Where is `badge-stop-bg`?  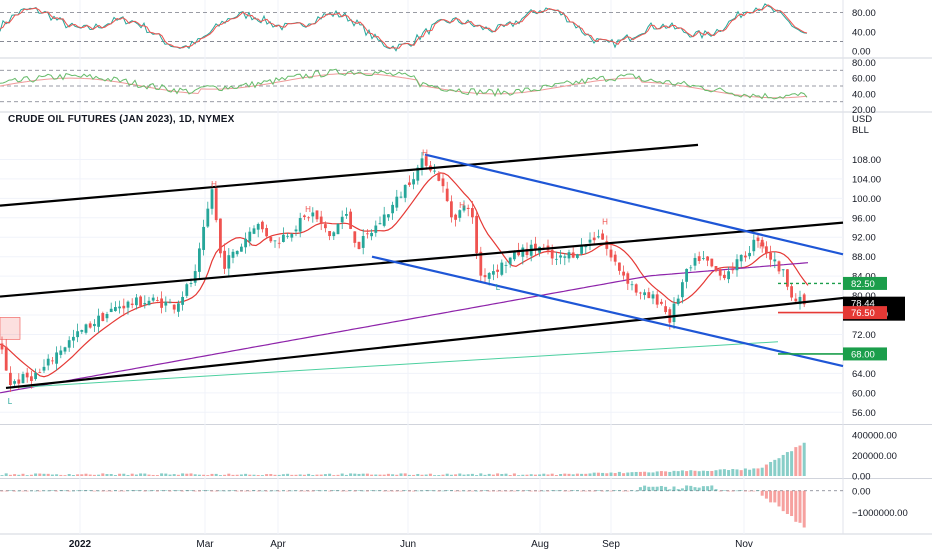
badge-stop-bg is located at coordinates (865, 313).